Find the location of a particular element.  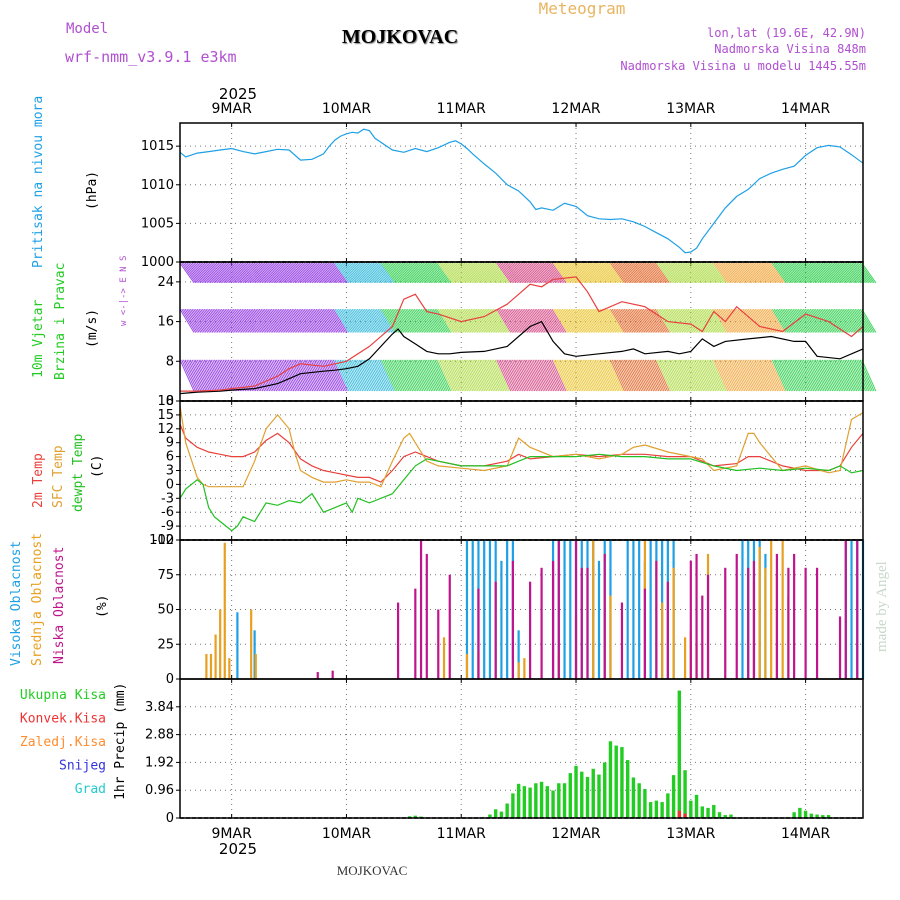

x-tick-label-top: 11MAR is located at coordinates (461, 109).